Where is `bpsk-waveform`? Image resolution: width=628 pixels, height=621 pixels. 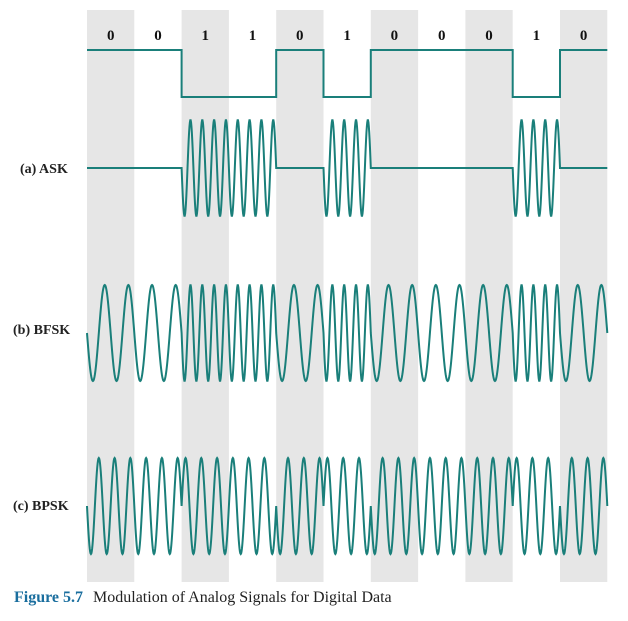 bpsk-waveform is located at coordinates (347, 506).